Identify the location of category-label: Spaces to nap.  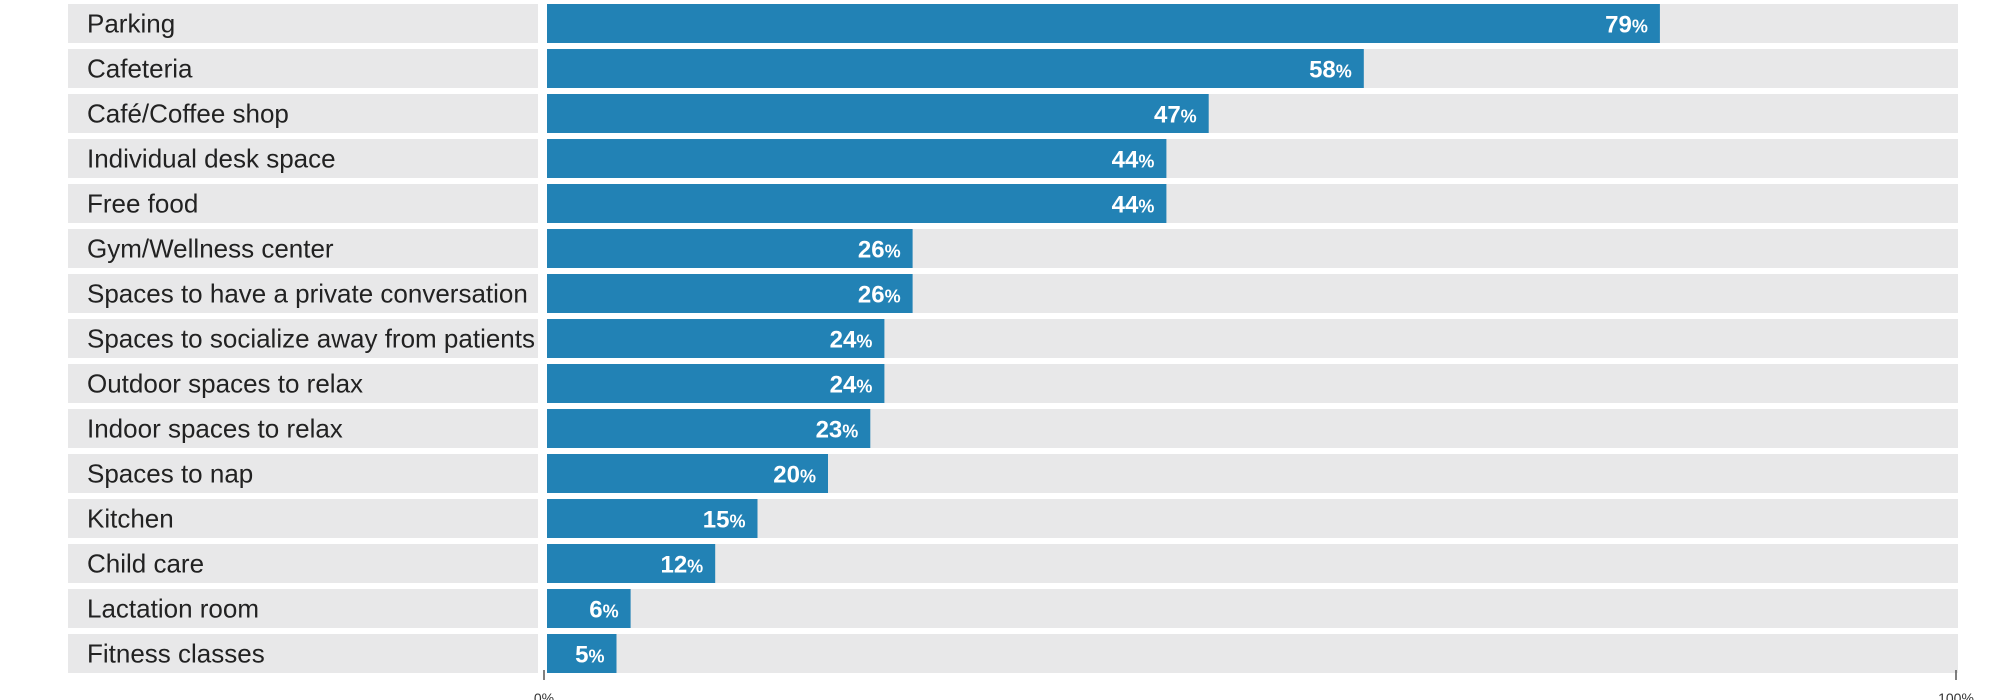
(170, 474).